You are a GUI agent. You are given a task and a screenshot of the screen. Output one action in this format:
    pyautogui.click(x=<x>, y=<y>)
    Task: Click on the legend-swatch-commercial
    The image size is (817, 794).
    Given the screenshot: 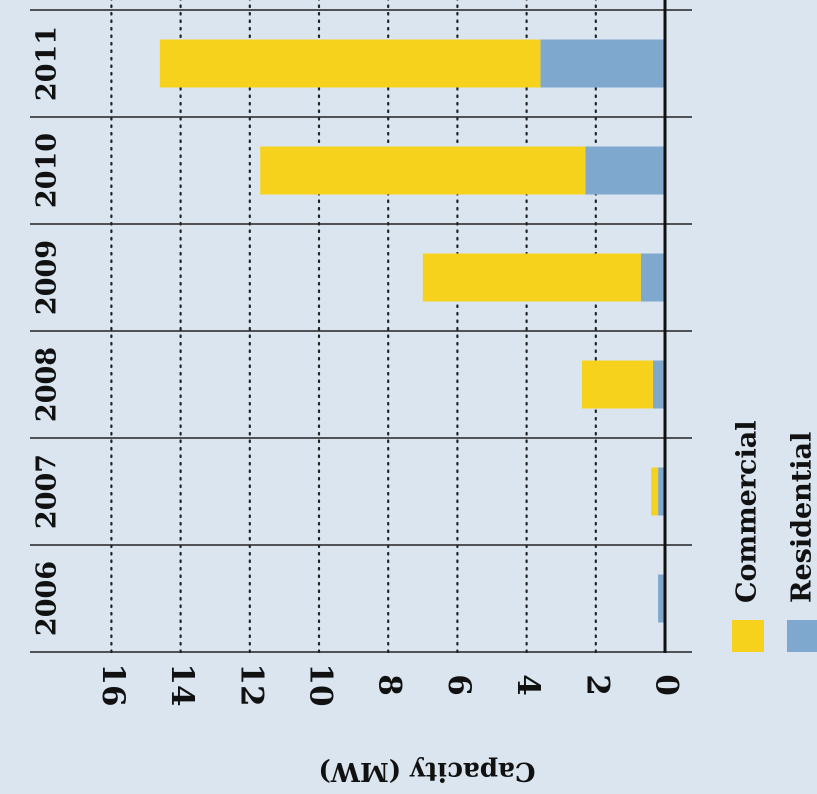 What is the action you would take?
    pyautogui.click(x=748, y=636)
    